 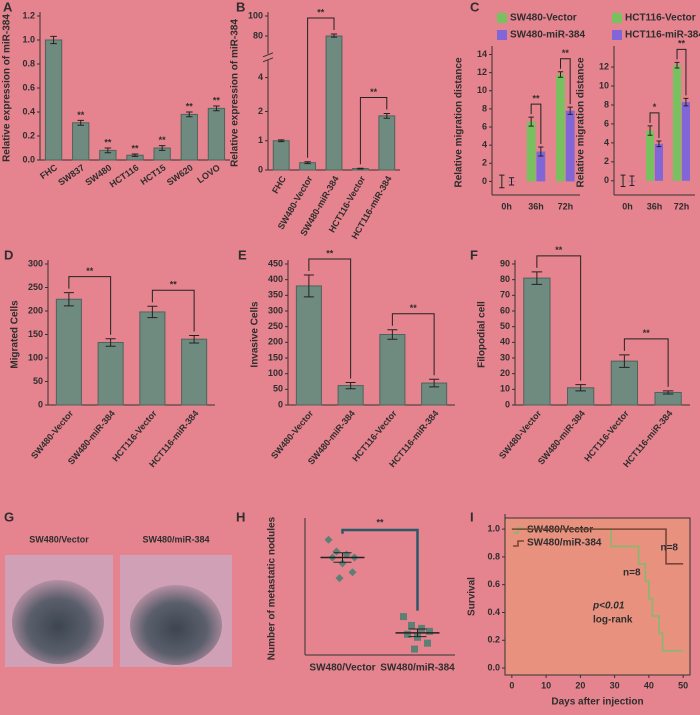 What do you see at coordinates (268, 57) in the screenshot?
I see `axis-break-mark` at bounding box center [268, 57].